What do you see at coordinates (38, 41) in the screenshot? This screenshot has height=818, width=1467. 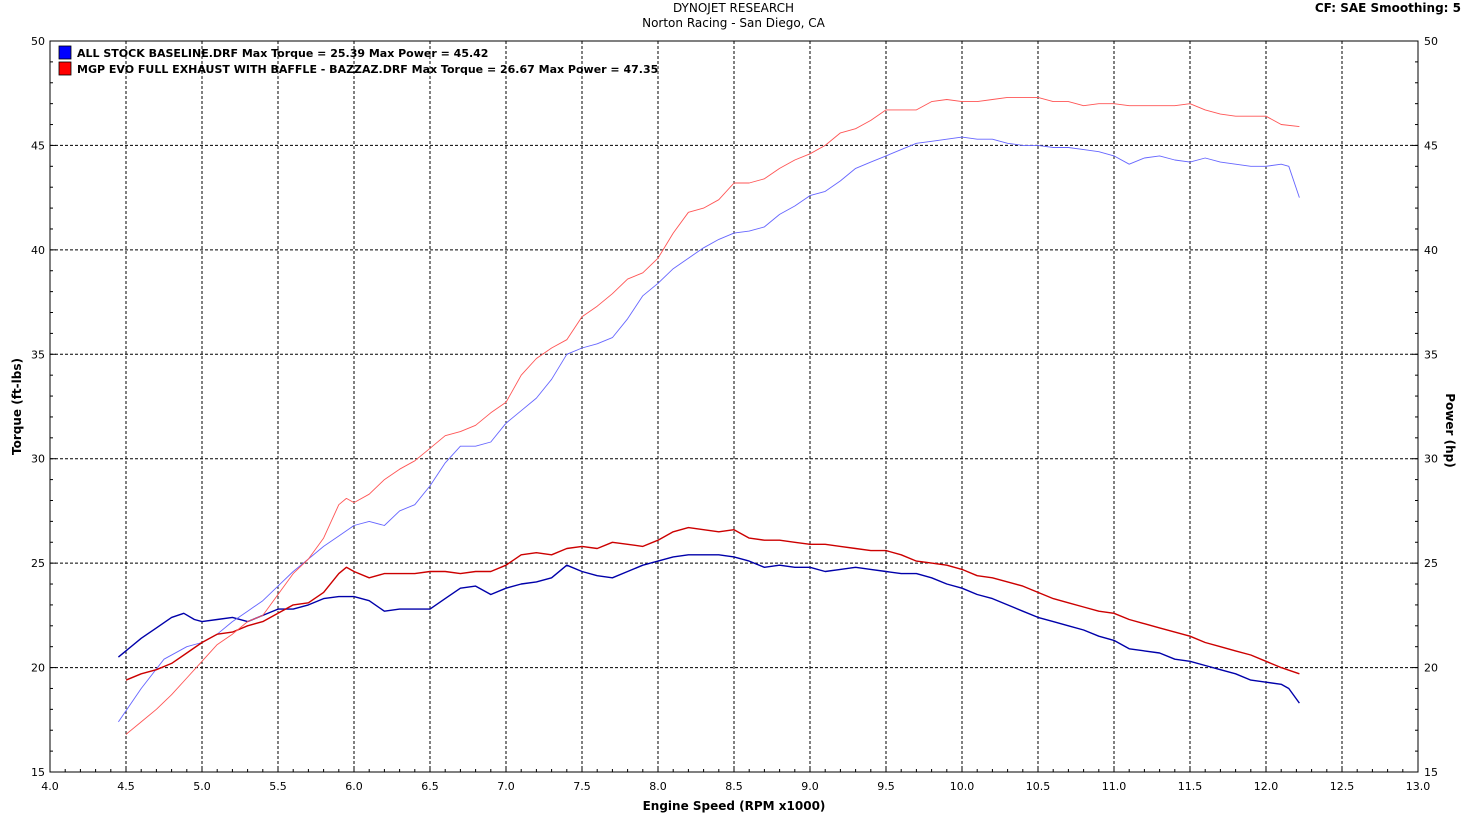 I see `y-tick-label-left: 50` at bounding box center [38, 41].